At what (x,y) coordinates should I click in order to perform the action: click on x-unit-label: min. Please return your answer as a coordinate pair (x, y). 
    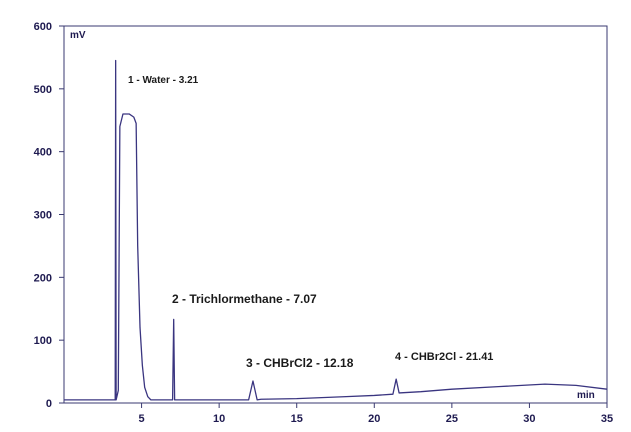
    Looking at the image, I should click on (586, 395).